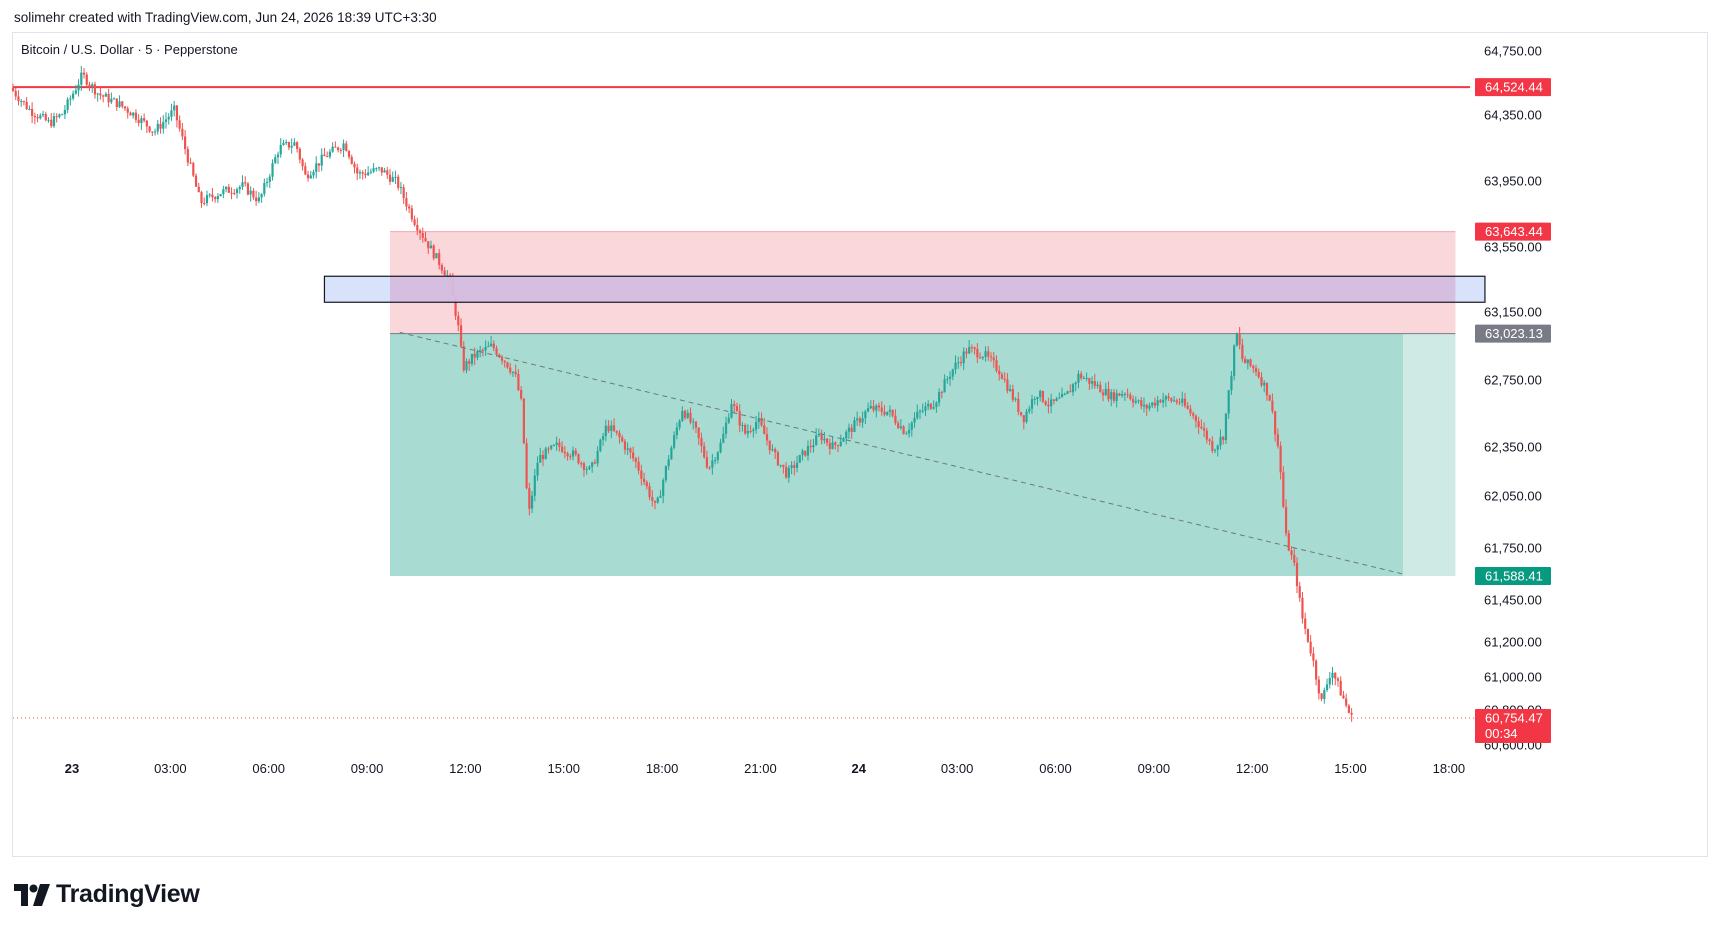 The height and width of the screenshot is (933, 1717). I want to click on last-price-label-bg, so click(1513, 725).